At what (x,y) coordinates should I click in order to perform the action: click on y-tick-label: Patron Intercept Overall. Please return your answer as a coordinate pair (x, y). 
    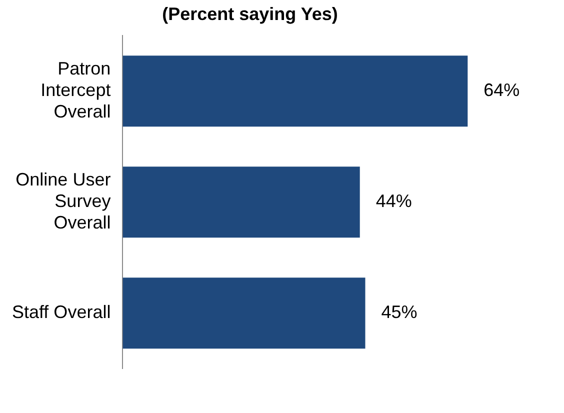
    Looking at the image, I should click on (75, 90).